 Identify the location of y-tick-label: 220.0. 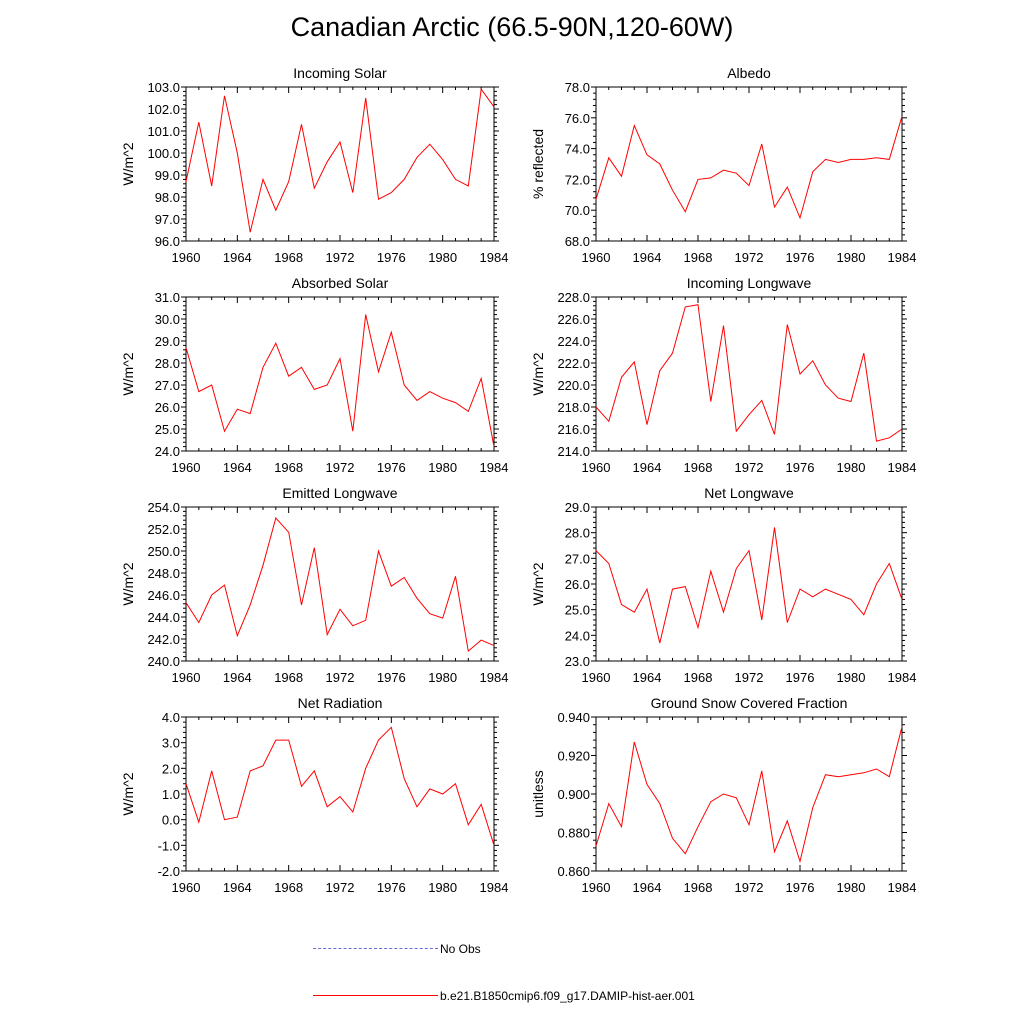
(573, 385).